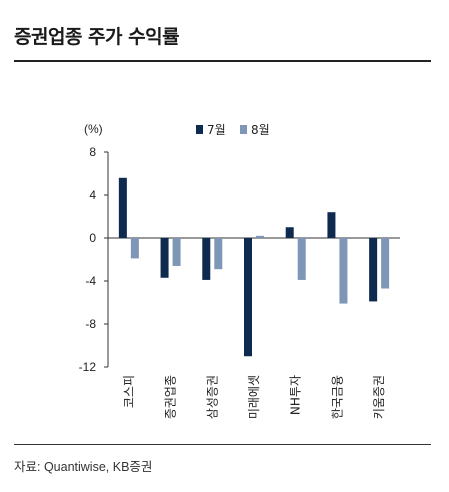 The image size is (449, 492). I want to click on y-tick-label: 4, so click(92, 195).